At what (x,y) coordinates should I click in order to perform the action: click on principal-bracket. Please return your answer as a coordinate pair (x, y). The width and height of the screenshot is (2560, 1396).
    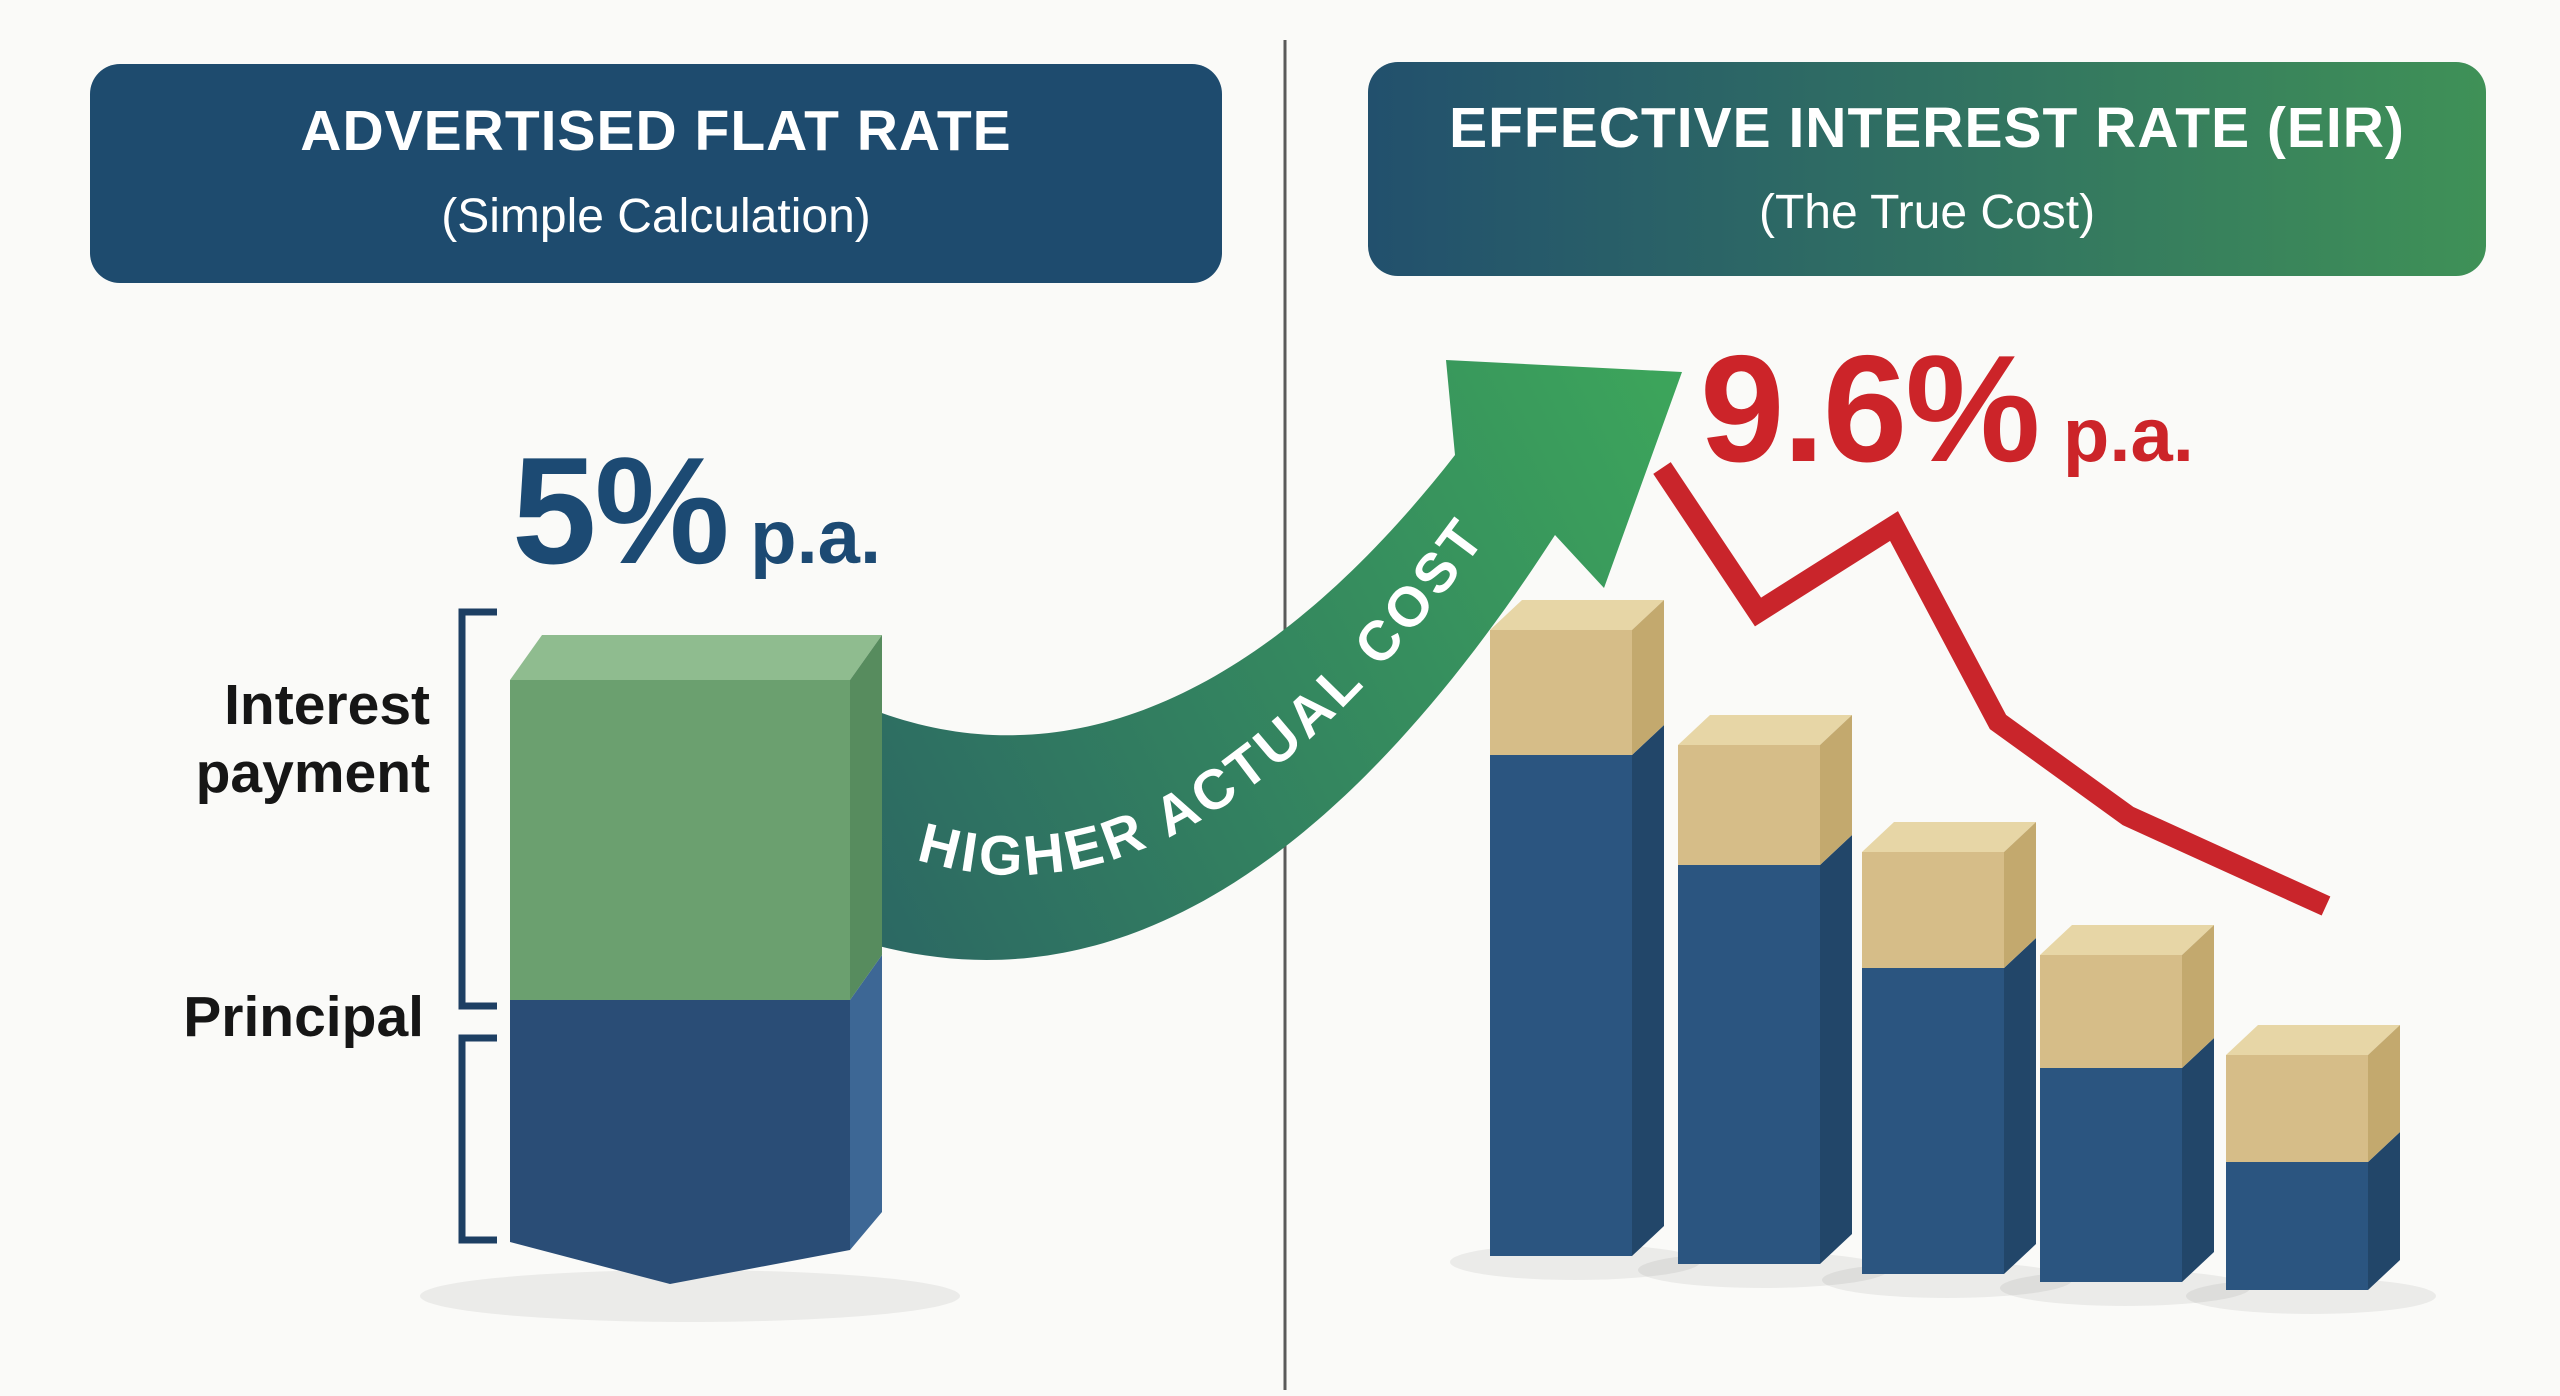
    Looking at the image, I should click on (477, 1139).